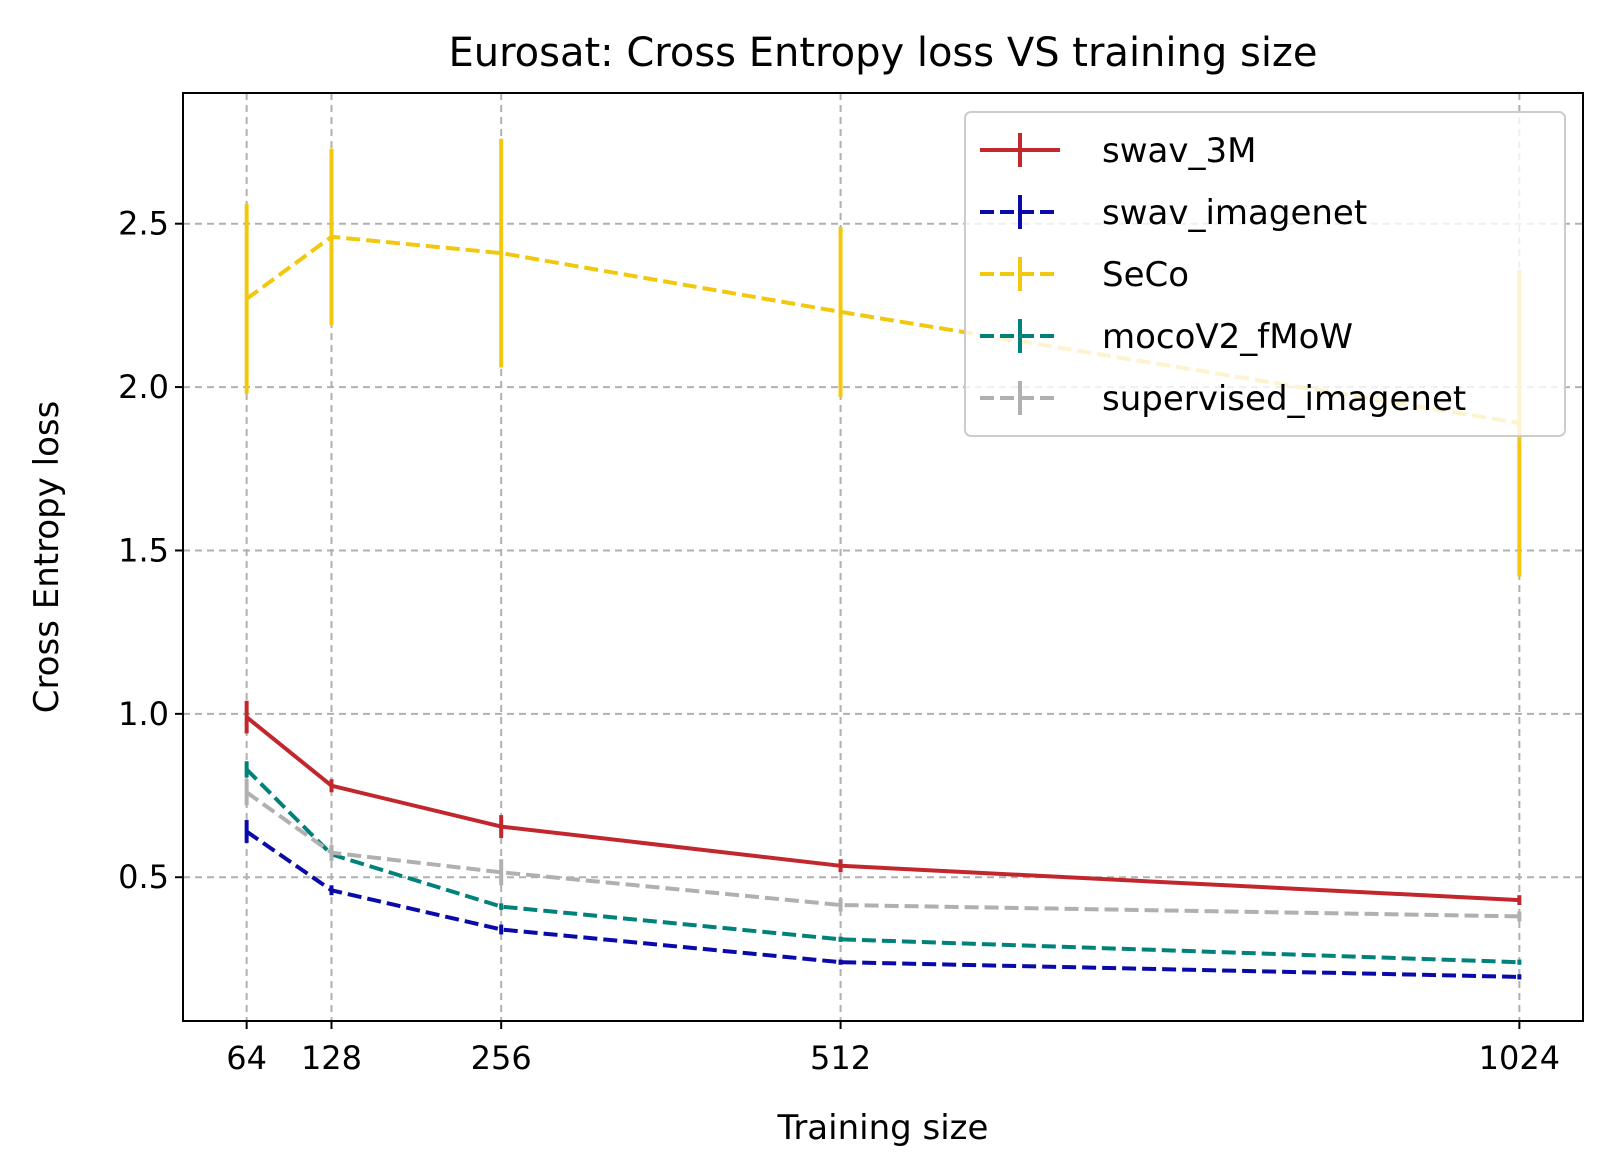  Describe the element at coordinates (1179, 151) in the screenshot. I see `legend-label: swav_3M` at that location.